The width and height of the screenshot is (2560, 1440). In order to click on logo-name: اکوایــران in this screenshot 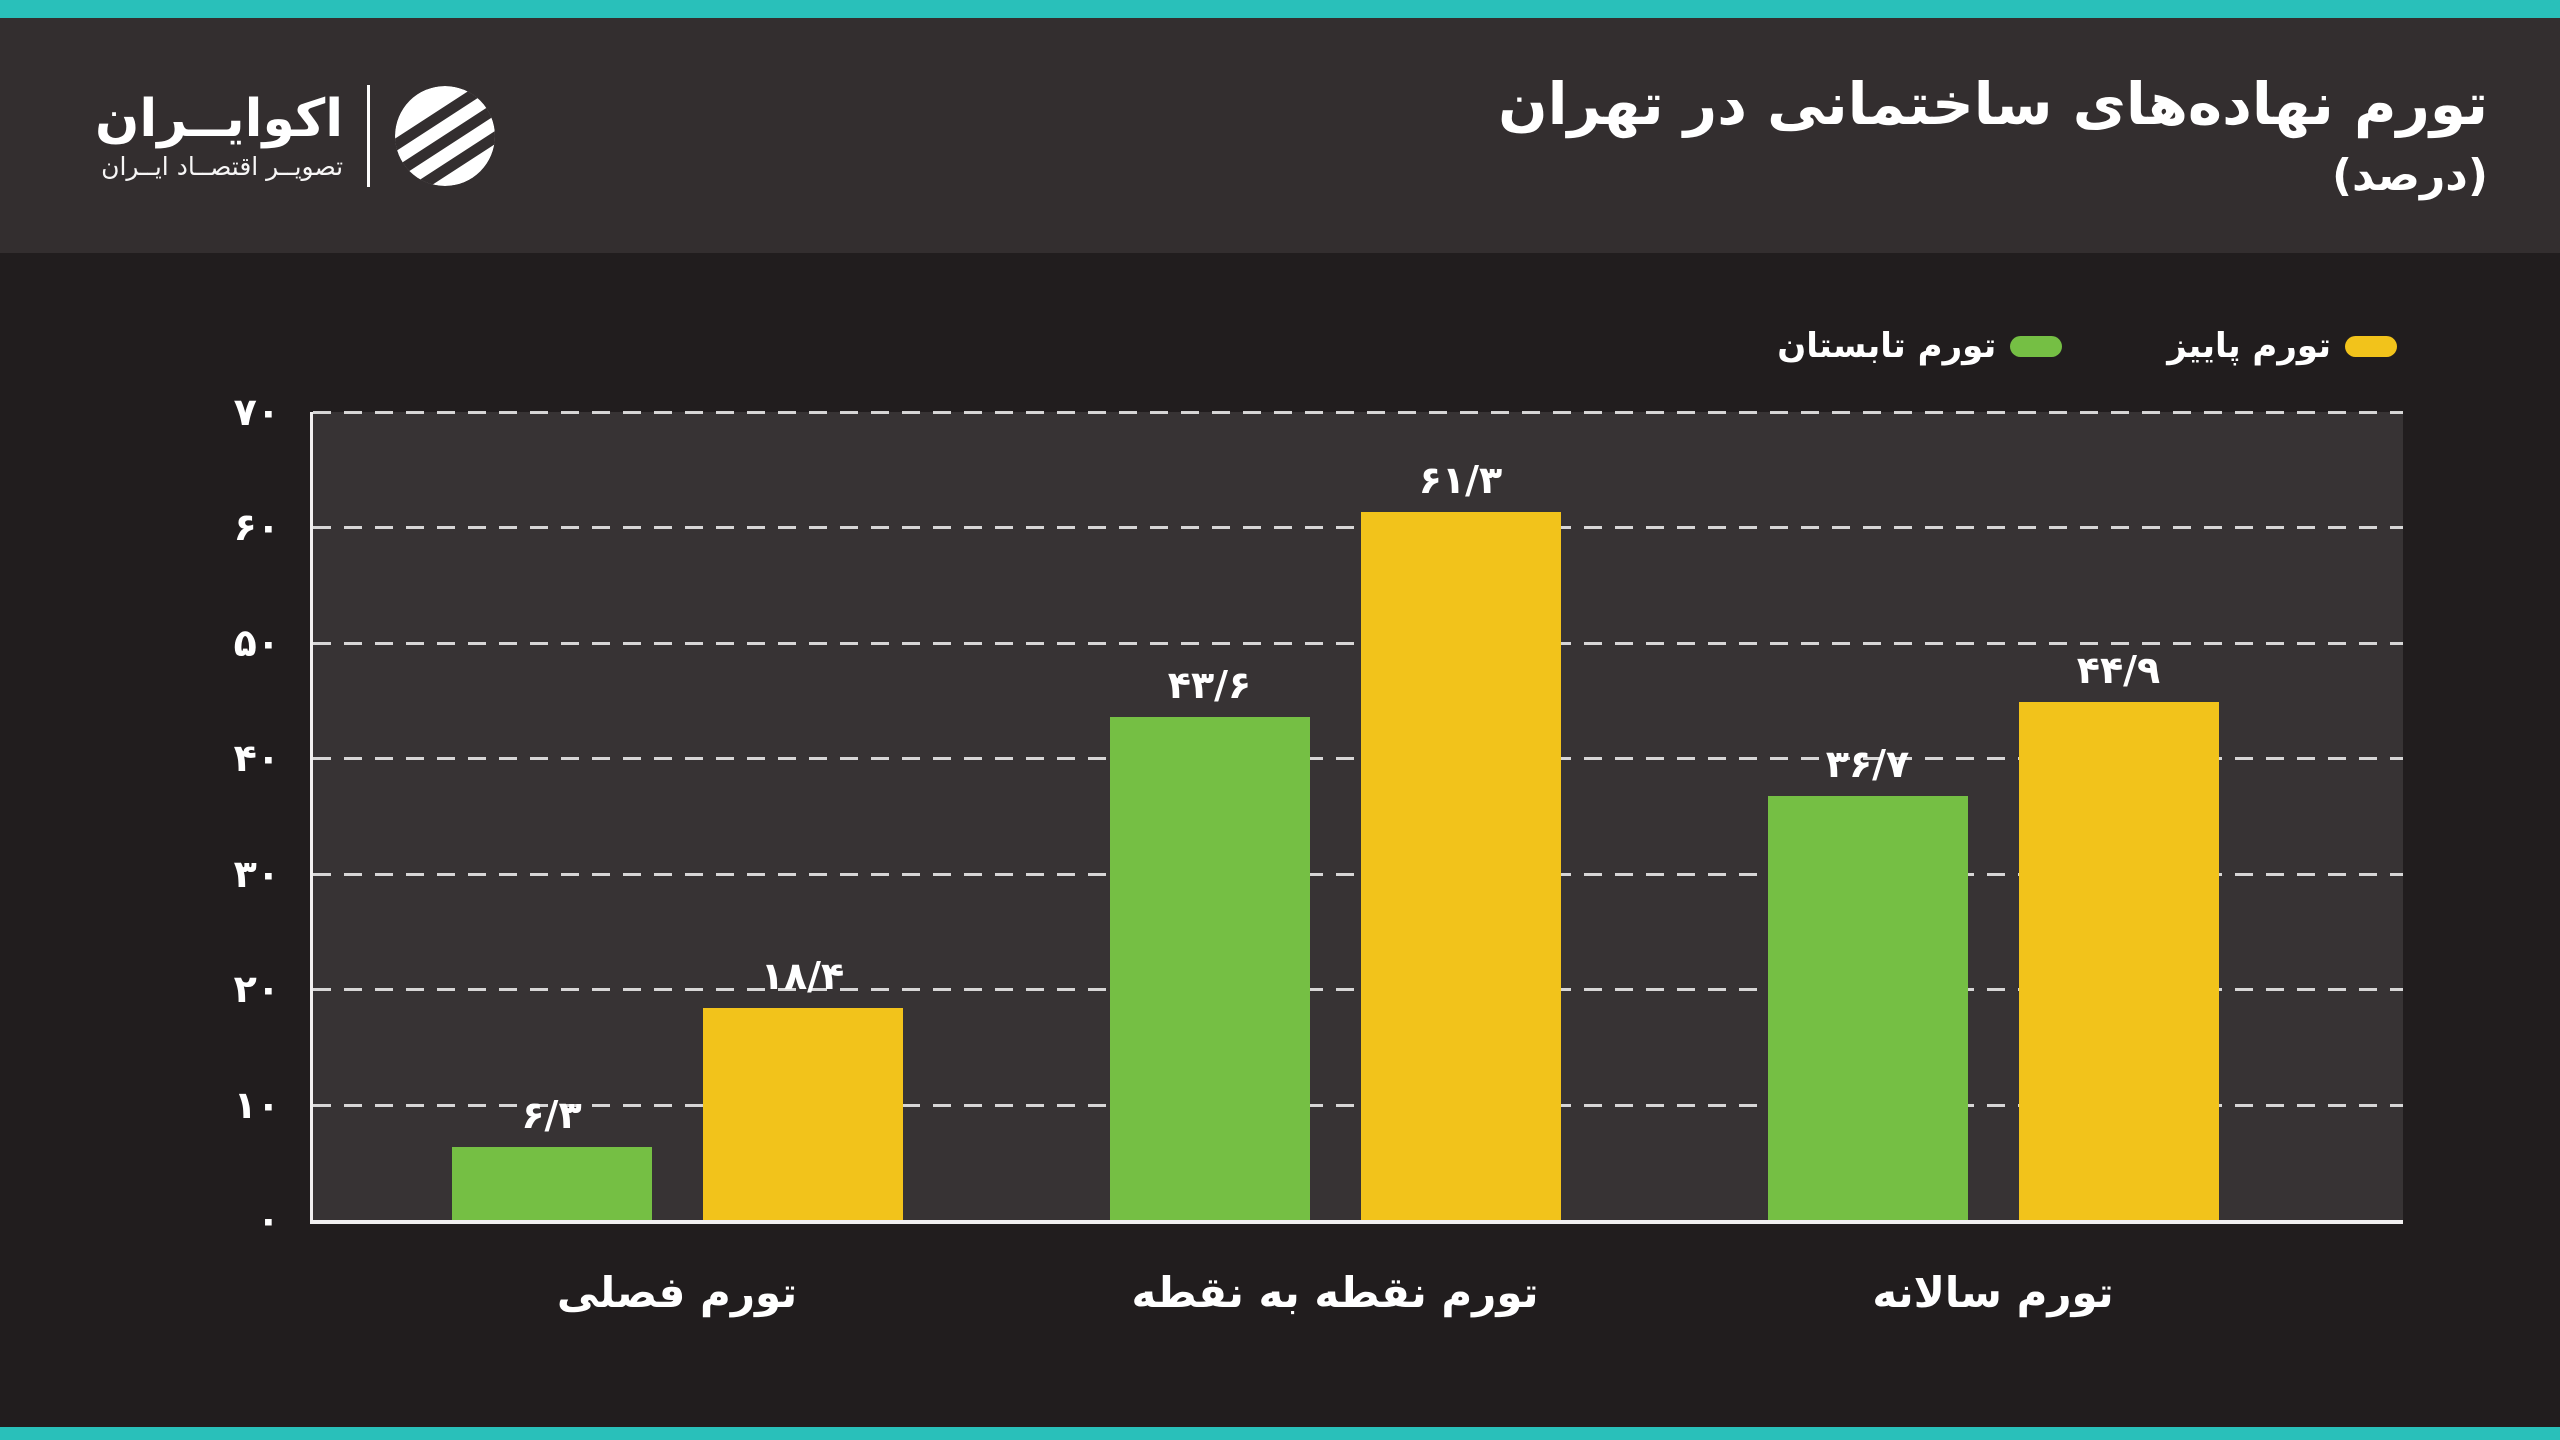, I will do `click(219, 118)`.